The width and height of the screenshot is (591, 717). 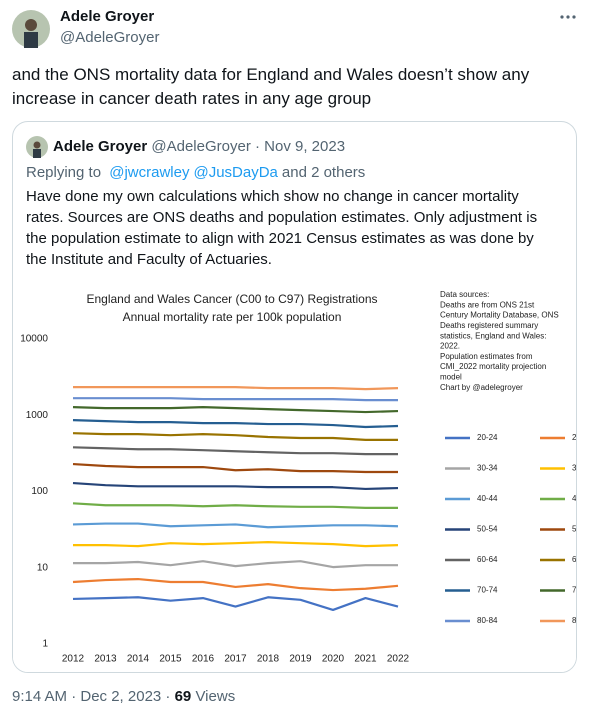 What do you see at coordinates (203, 659) in the screenshot?
I see `x-tick-label: 2016` at bounding box center [203, 659].